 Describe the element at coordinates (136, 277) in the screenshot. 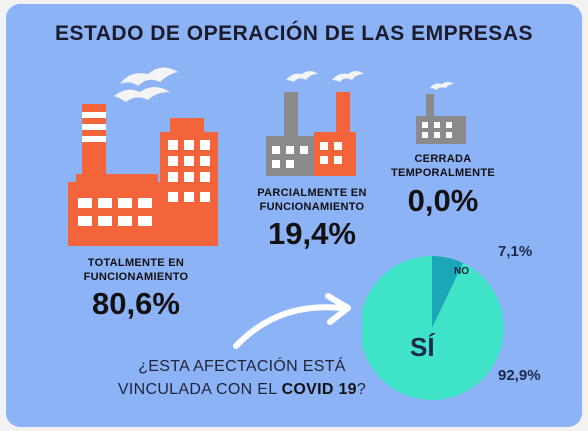

I see `total-label-line2: FUNCIONAMIENTO` at that location.